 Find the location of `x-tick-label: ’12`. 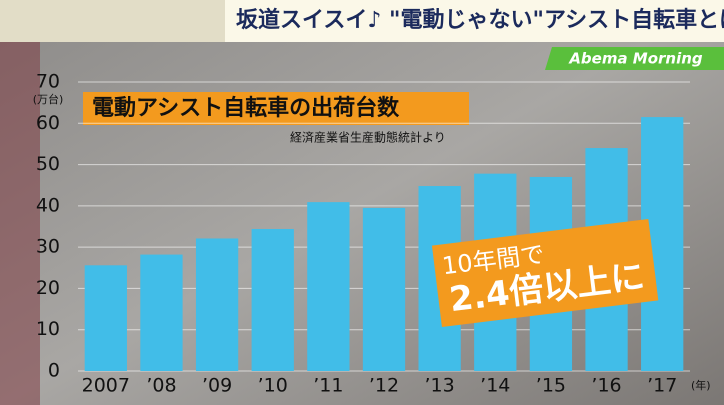

x-tick-label: ’12 is located at coordinates (384, 386).